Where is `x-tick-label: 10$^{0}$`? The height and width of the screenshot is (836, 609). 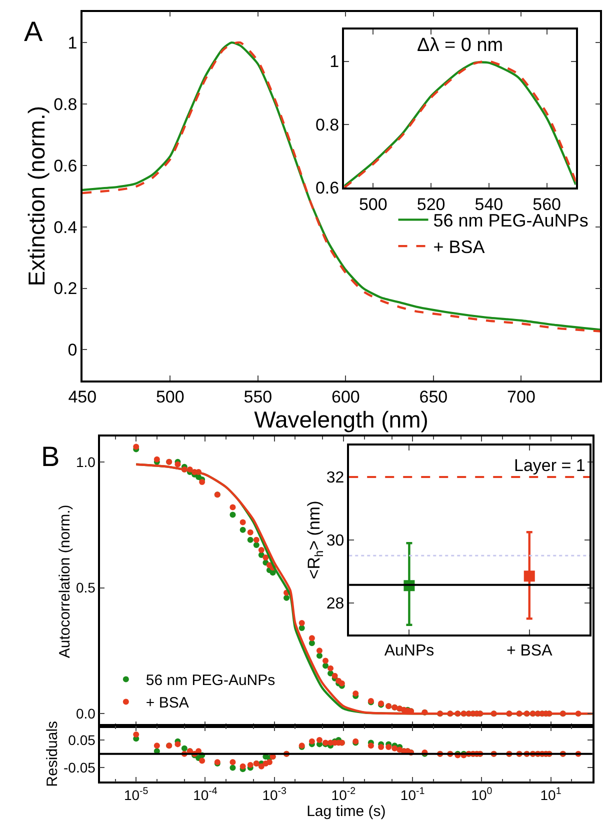 x-tick-label: 10$^{0}$ is located at coordinates (482, 795).